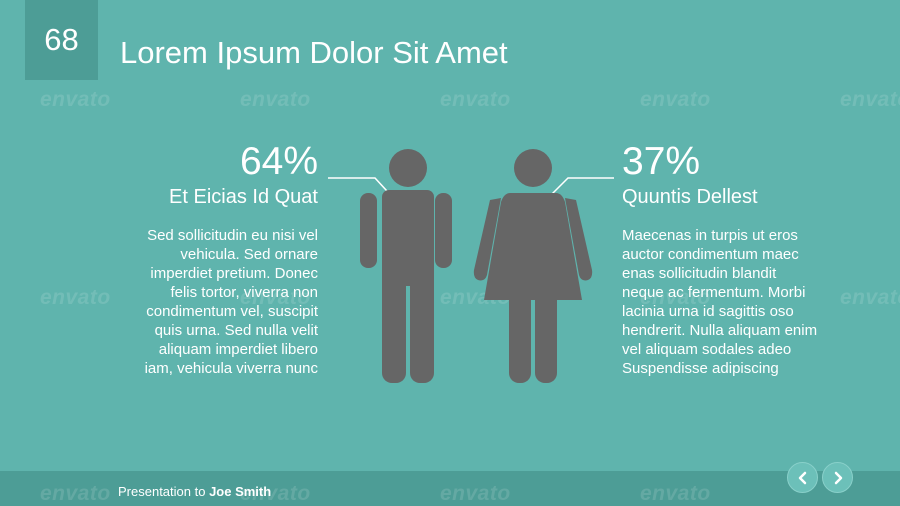 The width and height of the screenshot is (900, 506). Describe the element at coordinates (690, 197) in the screenshot. I see `female-label: Quuntis Dellest` at that location.